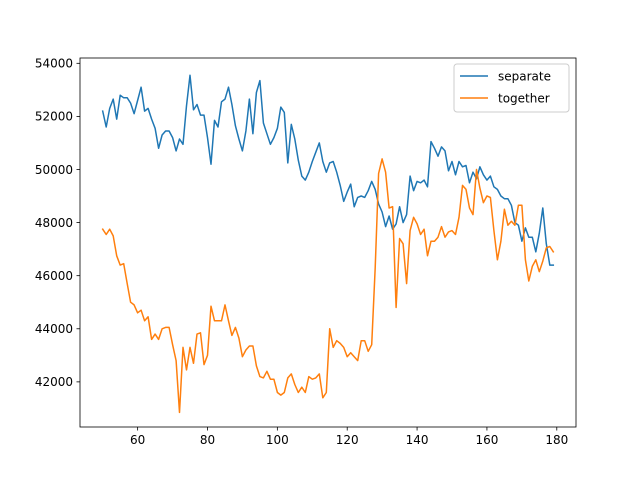  Describe the element at coordinates (417, 440) in the screenshot. I see `x-tick-label: 140` at that location.